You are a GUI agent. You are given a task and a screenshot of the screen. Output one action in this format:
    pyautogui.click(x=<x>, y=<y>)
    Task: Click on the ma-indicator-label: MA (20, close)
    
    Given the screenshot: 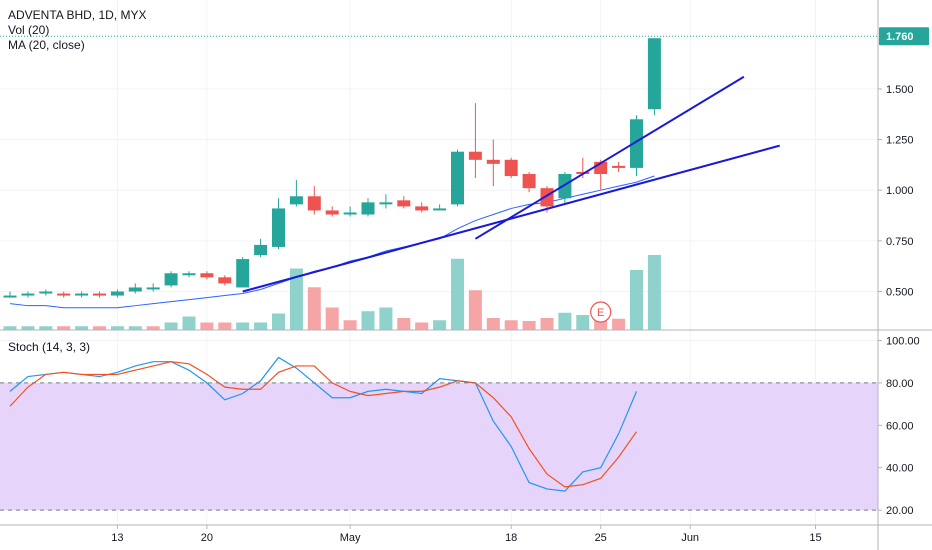 What is the action you would take?
    pyautogui.click(x=46, y=45)
    